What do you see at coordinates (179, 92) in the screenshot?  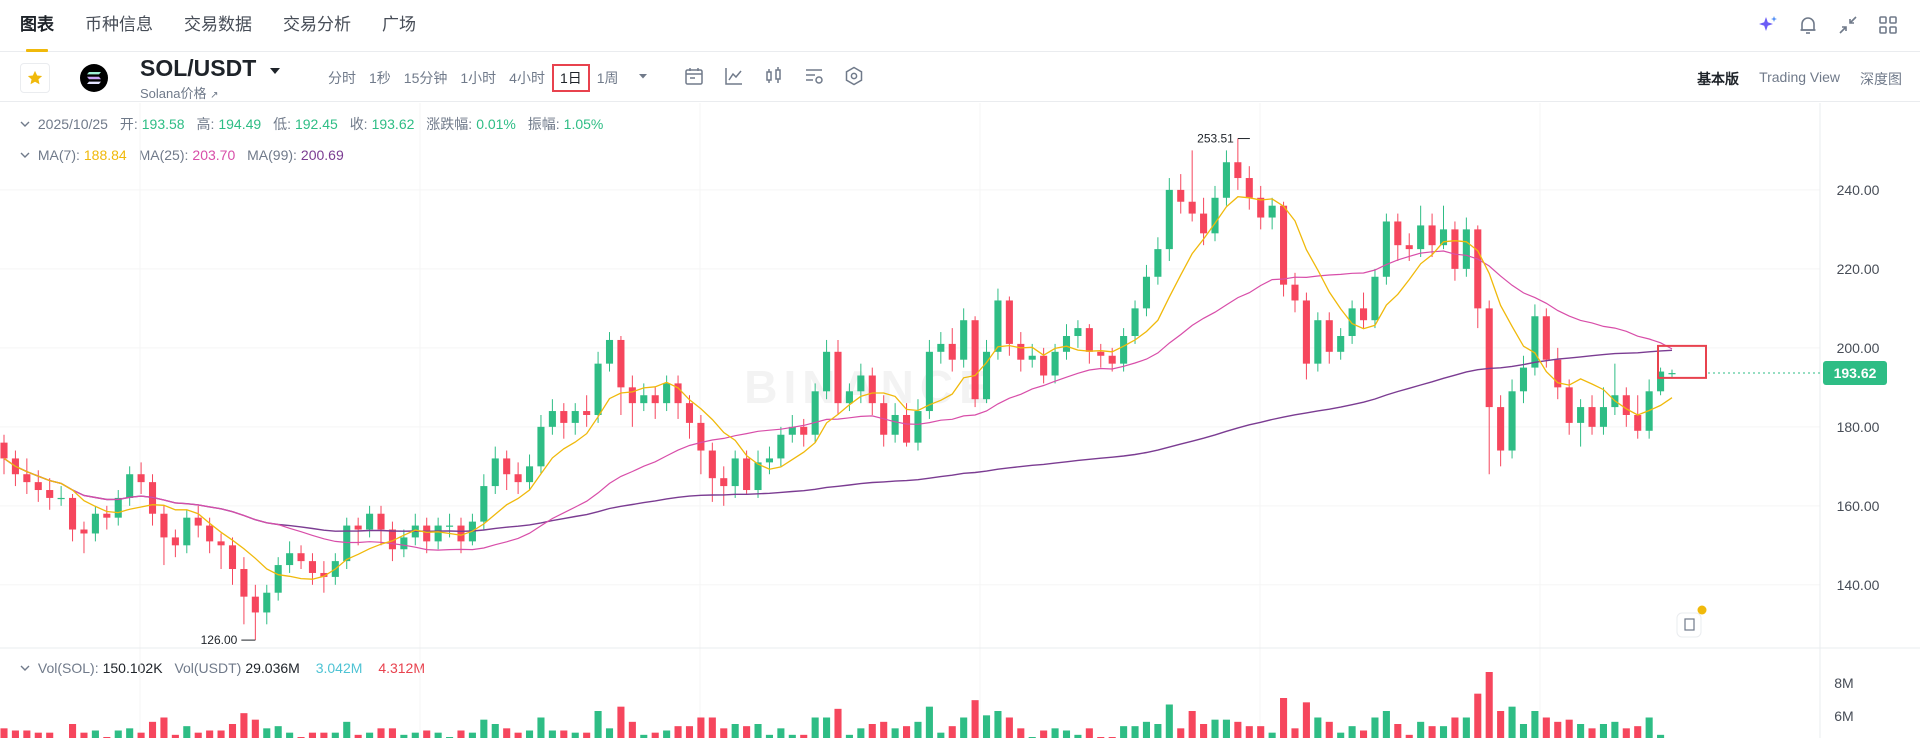 I see `coin-price-link: Solana价格 ↗` at bounding box center [179, 92].